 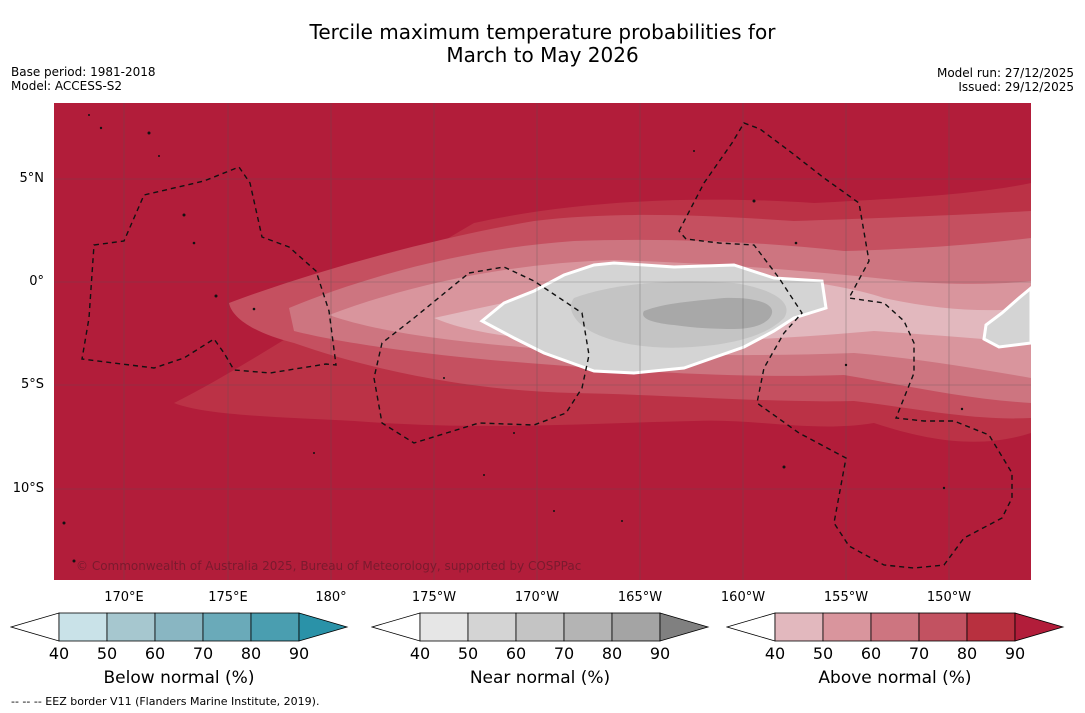 What do you see at coordinates (59, 653) in the screenshot?
I see `legend-below-tick: 40` at bounding box center [59, 653].